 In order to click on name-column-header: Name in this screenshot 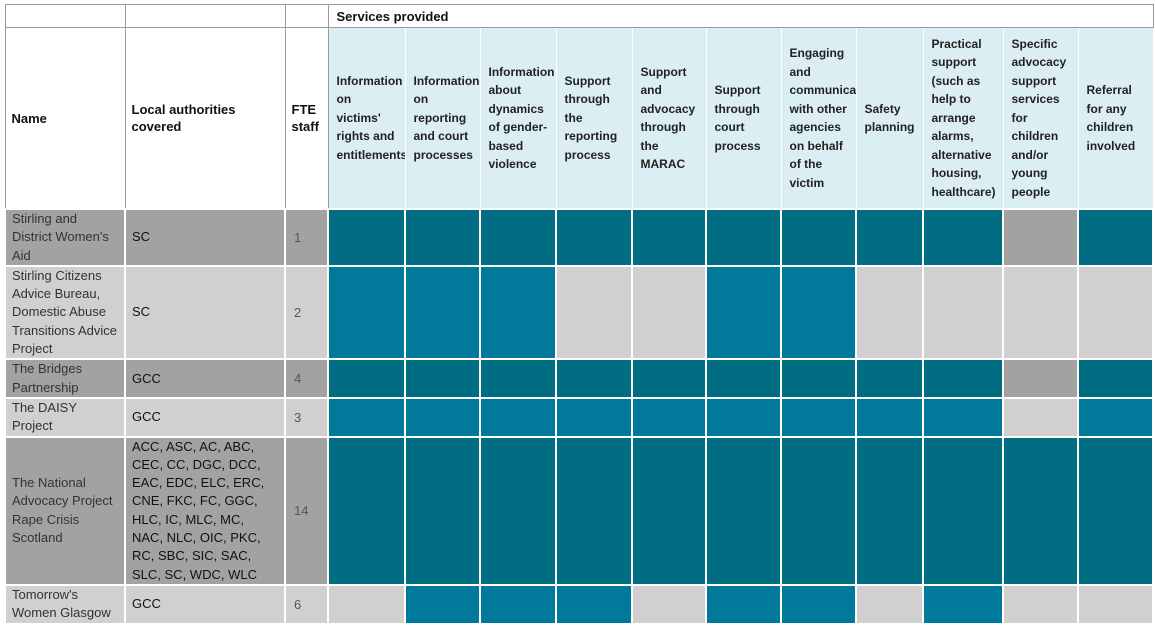, I will do `click(65, 118)`.